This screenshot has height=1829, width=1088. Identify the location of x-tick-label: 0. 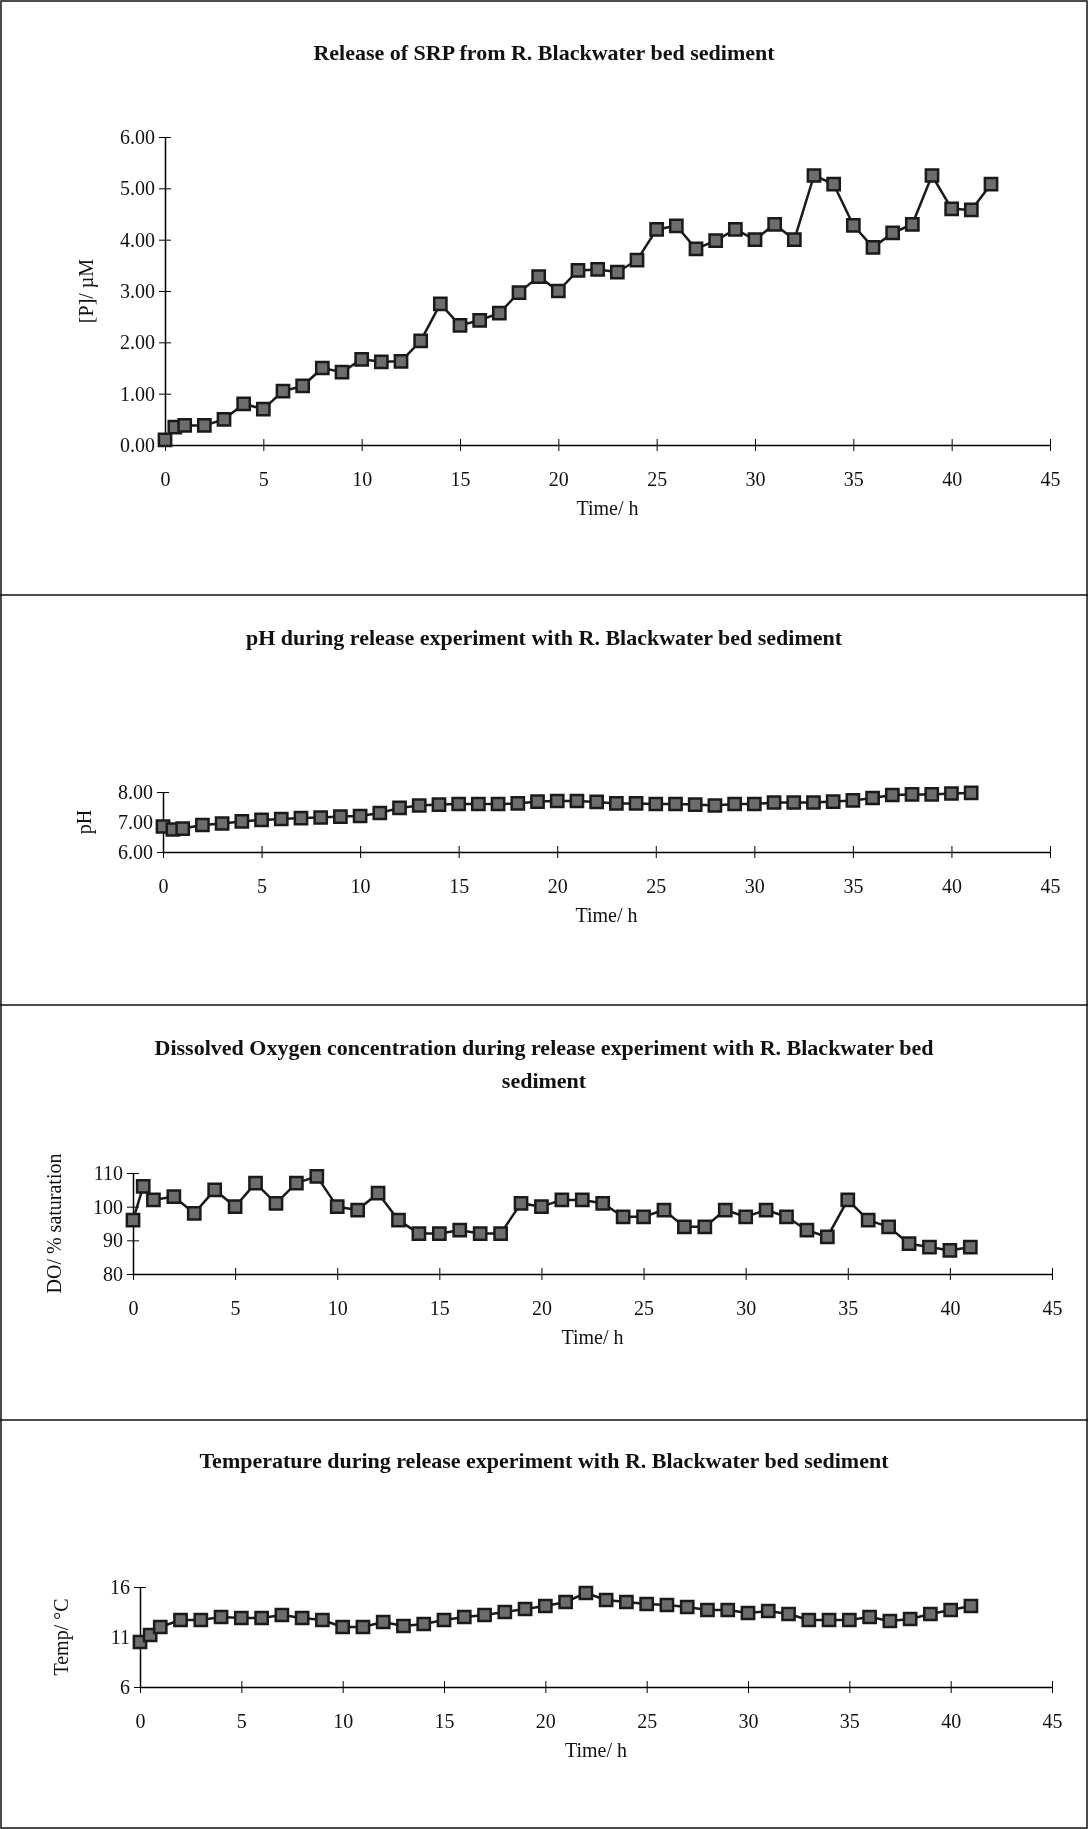
(140, 1721).